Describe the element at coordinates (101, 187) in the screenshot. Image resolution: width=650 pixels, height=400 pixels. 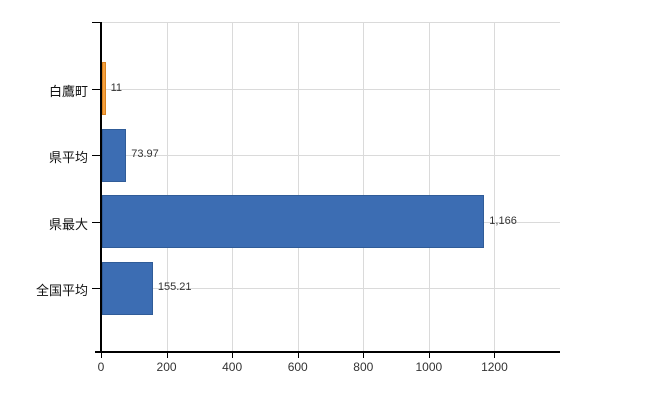
I see `y-axis-line` at that location.